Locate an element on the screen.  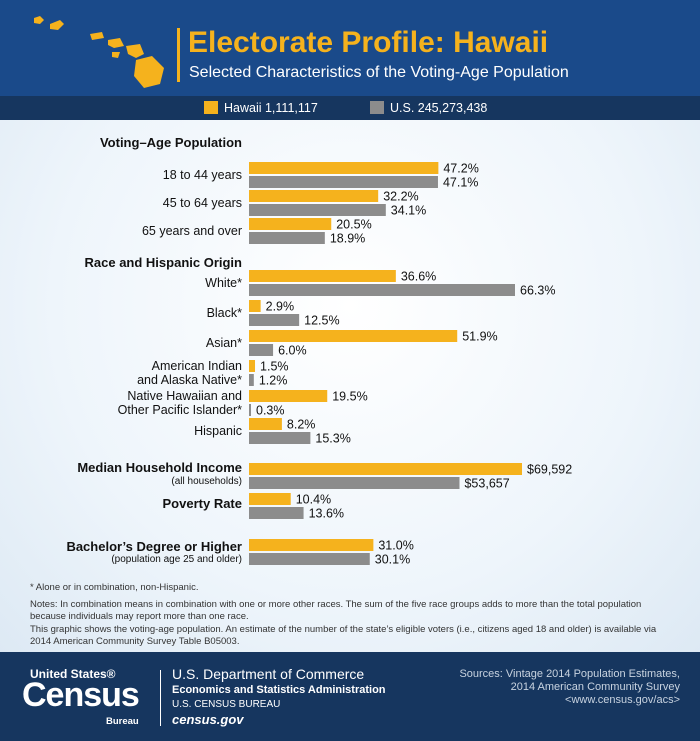
row-1-5-hawaii-bar is located at coordinates (265, 424).